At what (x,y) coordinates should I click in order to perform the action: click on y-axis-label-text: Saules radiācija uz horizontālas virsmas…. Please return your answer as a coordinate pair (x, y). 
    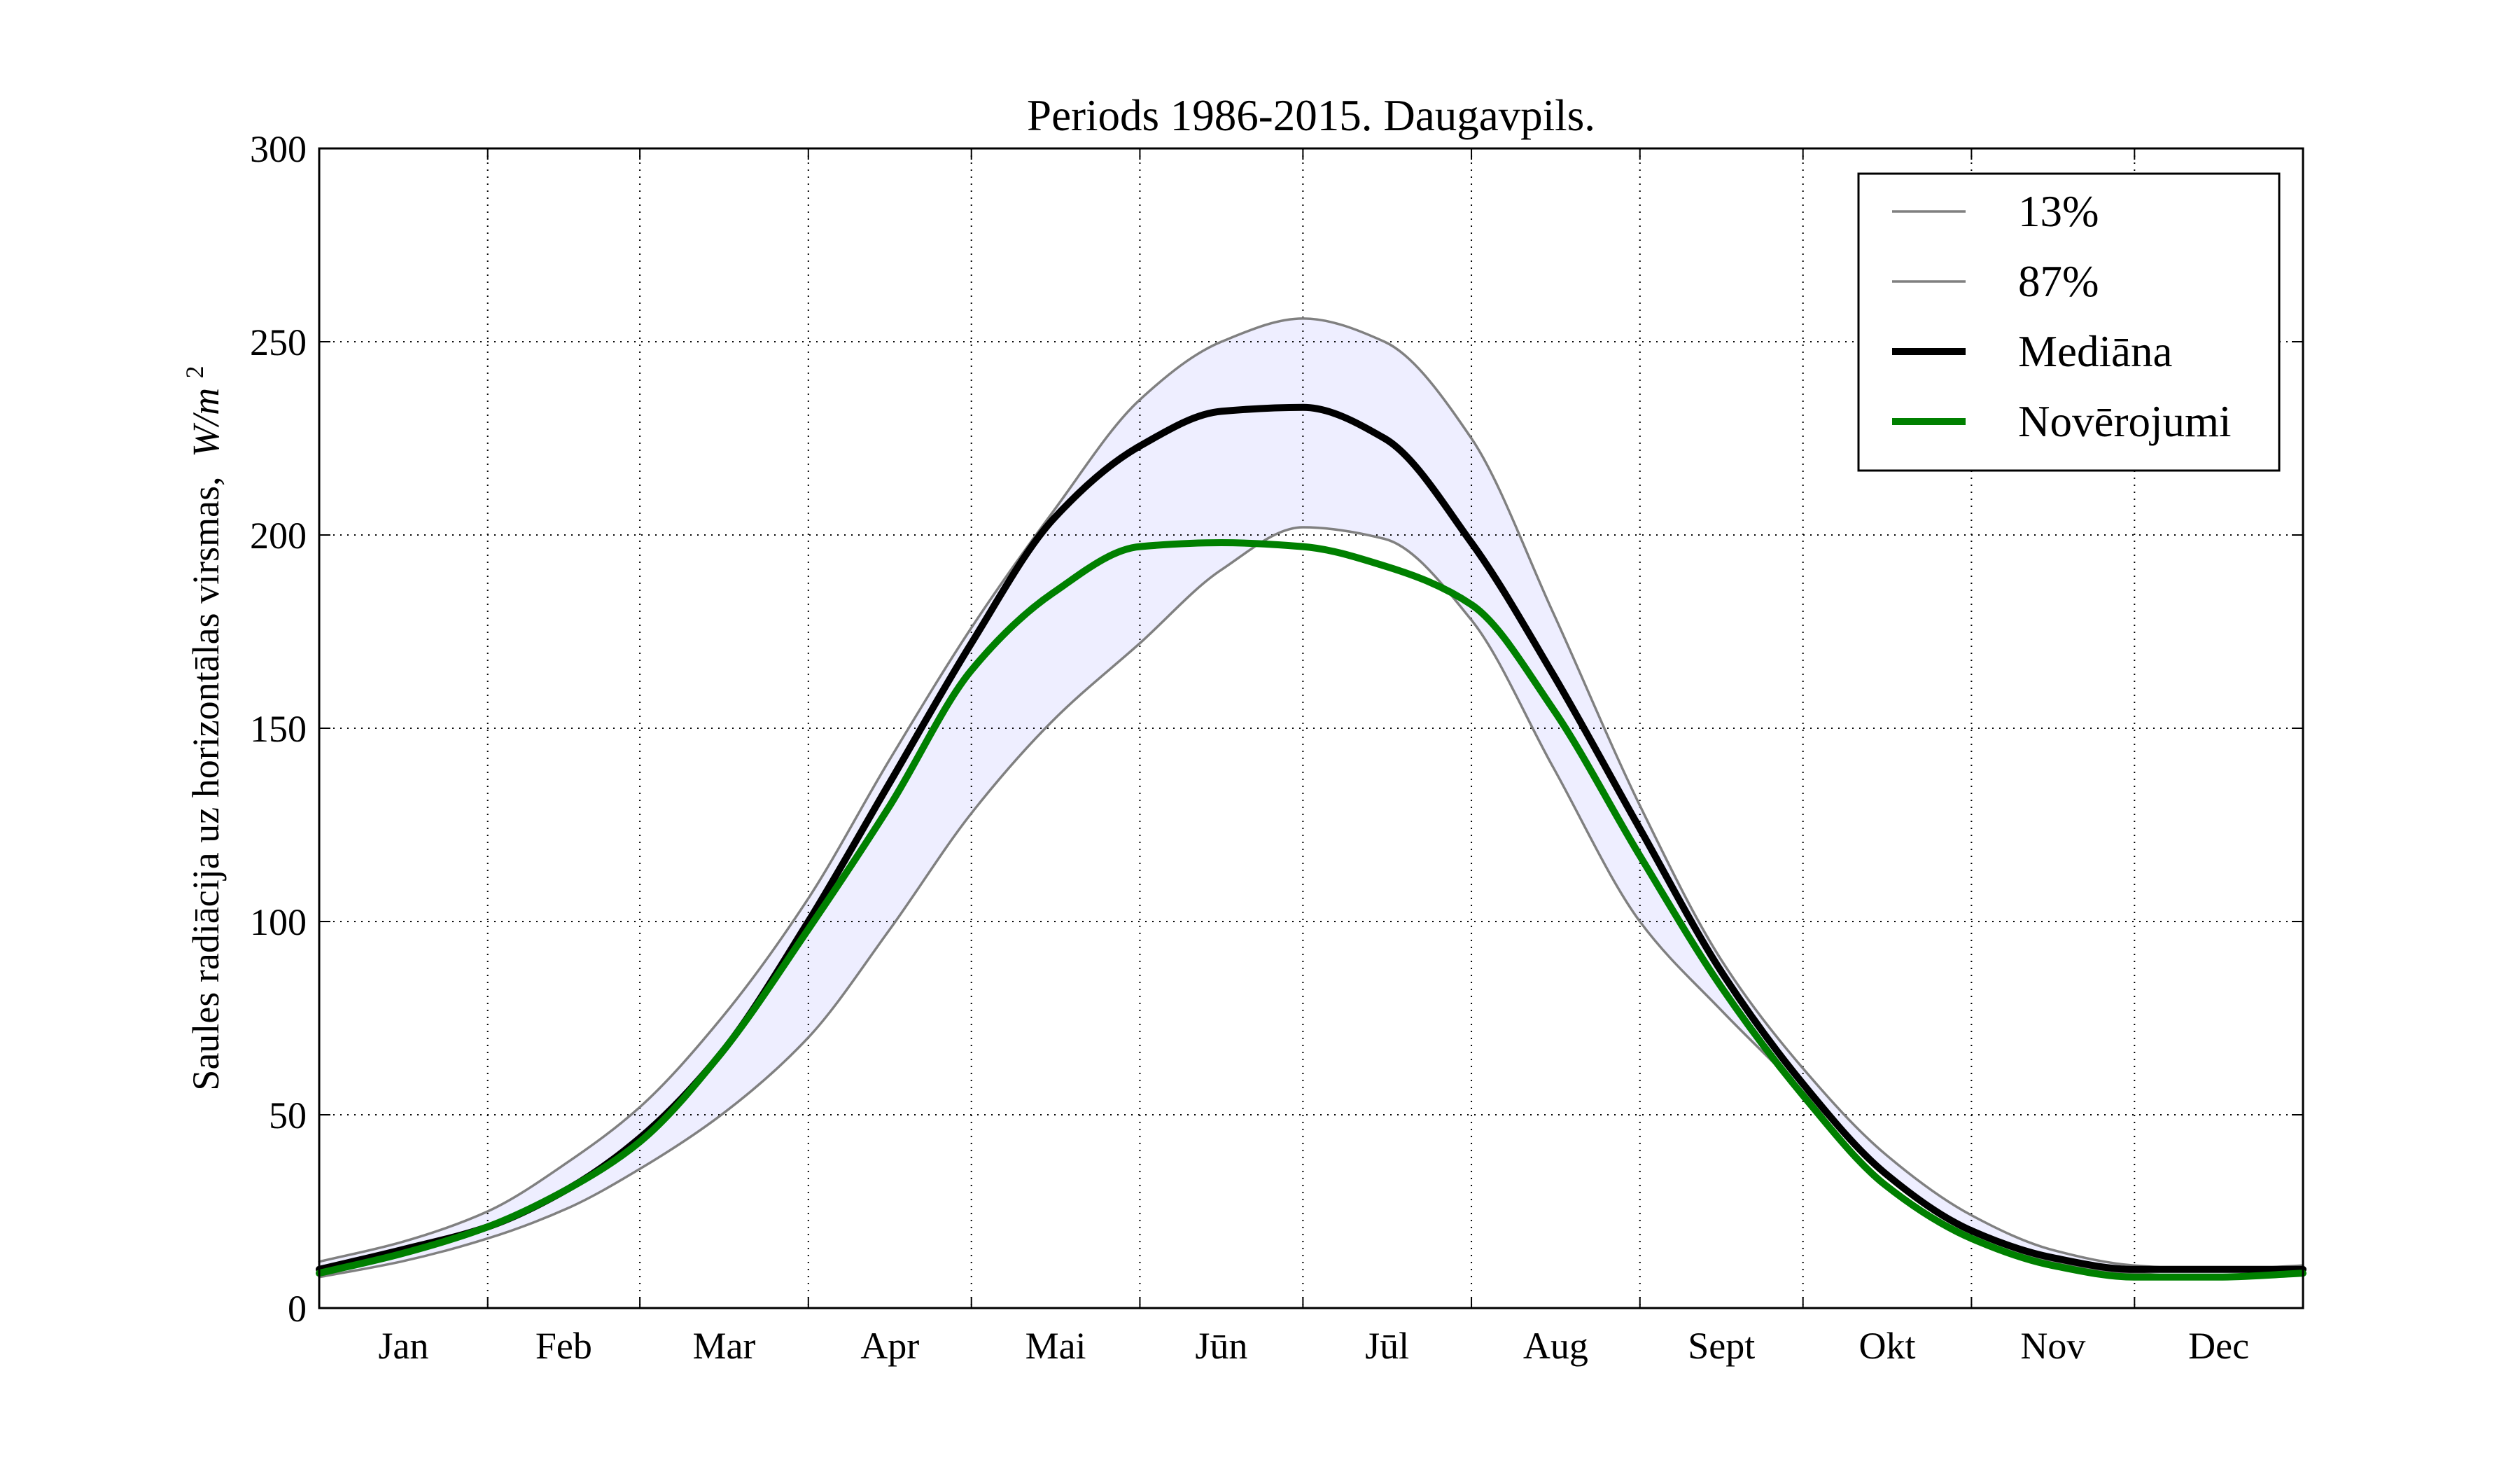
    Looking at the image, I should click on (206, 783).